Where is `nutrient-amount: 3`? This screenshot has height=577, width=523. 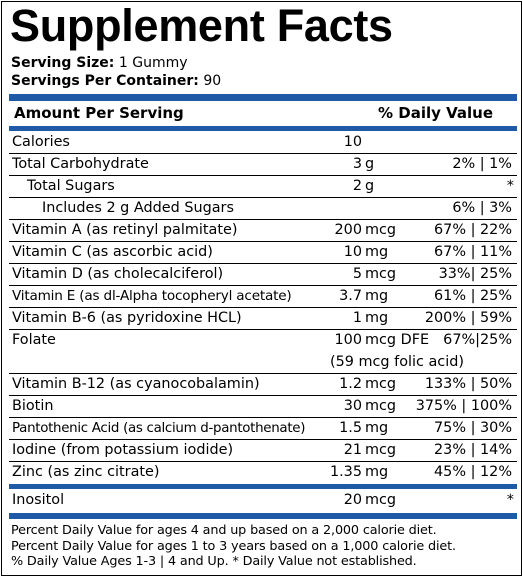 nutrient-amount: 3 is located at coordinates (357, 164).